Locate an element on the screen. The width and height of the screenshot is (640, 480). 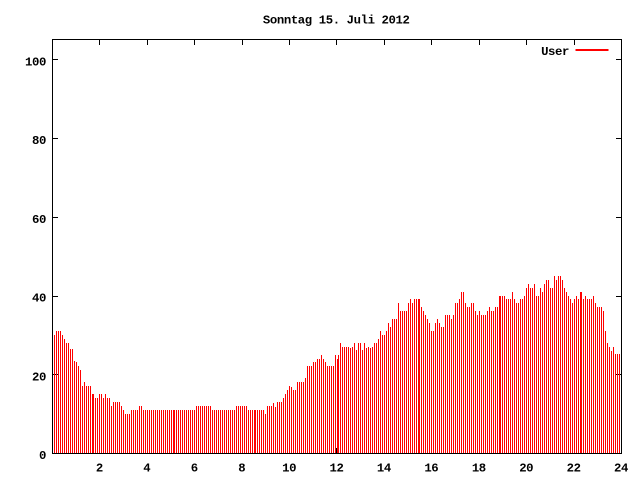
svg-text: 16 is located at coordinates (431, 469).